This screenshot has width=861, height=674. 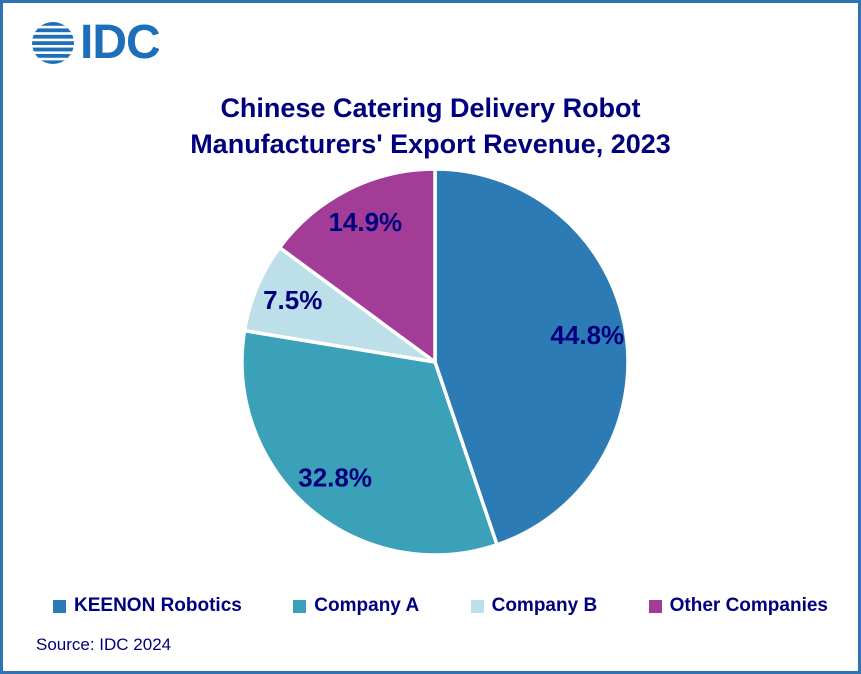 What do you see at coordinates (587, 335) in the screenshot?
I see `slice-label: 44.8%` at bounding box center [587, 335].